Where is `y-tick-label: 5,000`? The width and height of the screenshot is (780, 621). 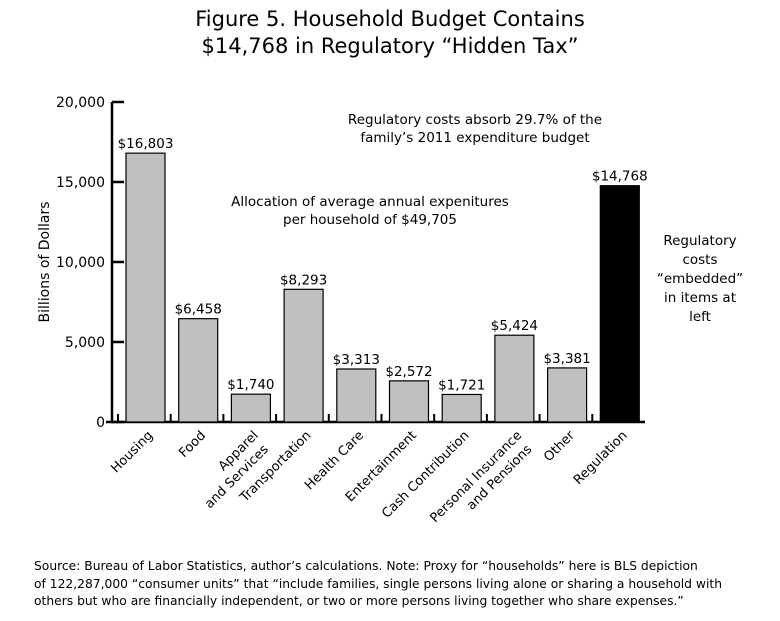
y-tick-label: 5,000 is located at coordinates (85, 343).